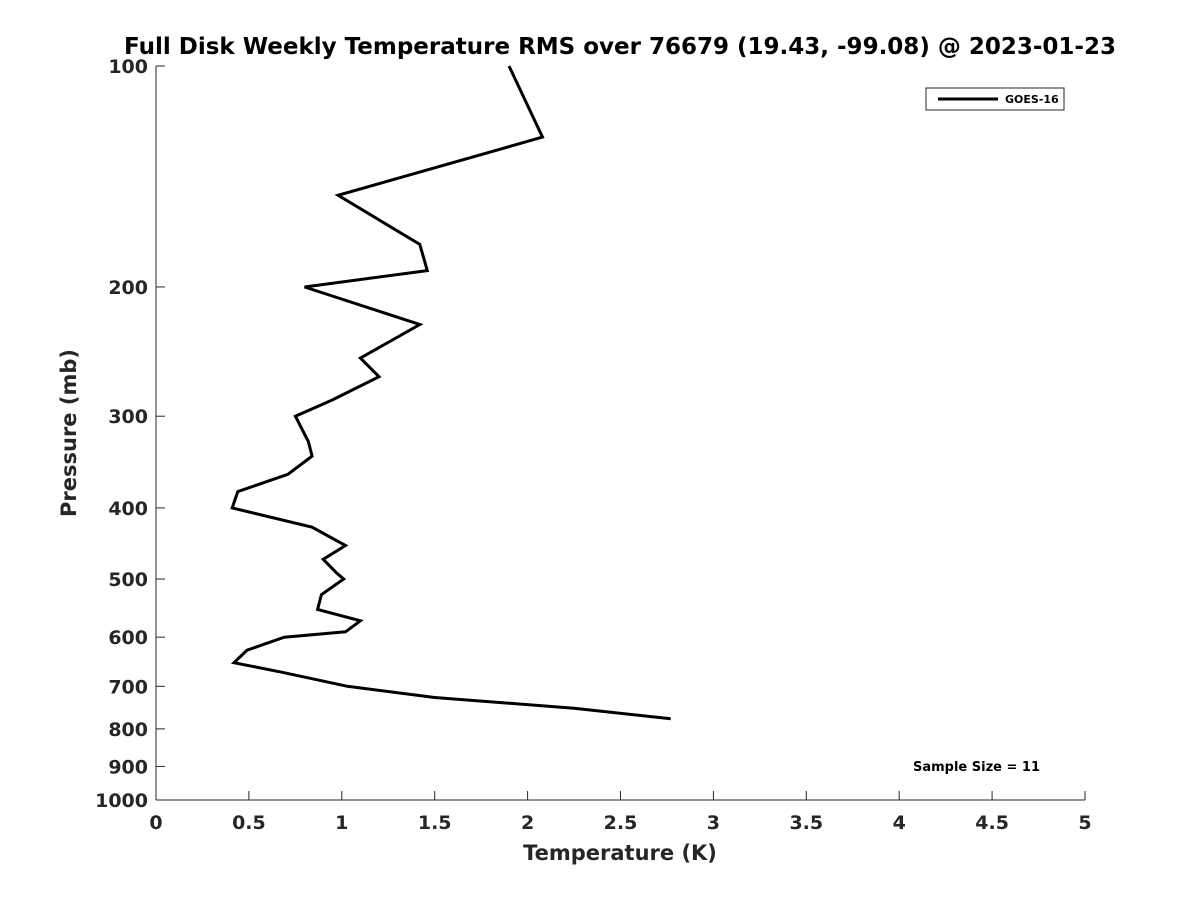 The width and height of the screenshot is (1200, 900). I want to click on y-tick-label: 500, so click(128, 580).